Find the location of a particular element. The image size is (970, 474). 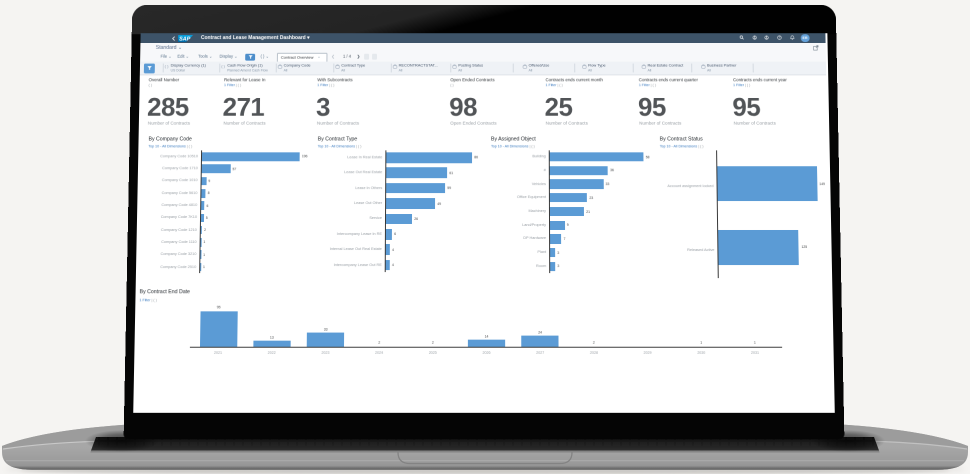

svg-text: SAP is located at coordinates (185, 39).